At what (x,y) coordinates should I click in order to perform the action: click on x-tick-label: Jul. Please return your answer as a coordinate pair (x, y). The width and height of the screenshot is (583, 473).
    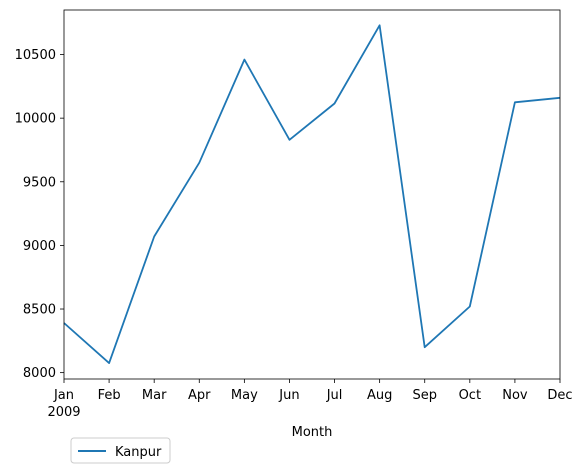
    Looking at the image, I should click on (334, 395).